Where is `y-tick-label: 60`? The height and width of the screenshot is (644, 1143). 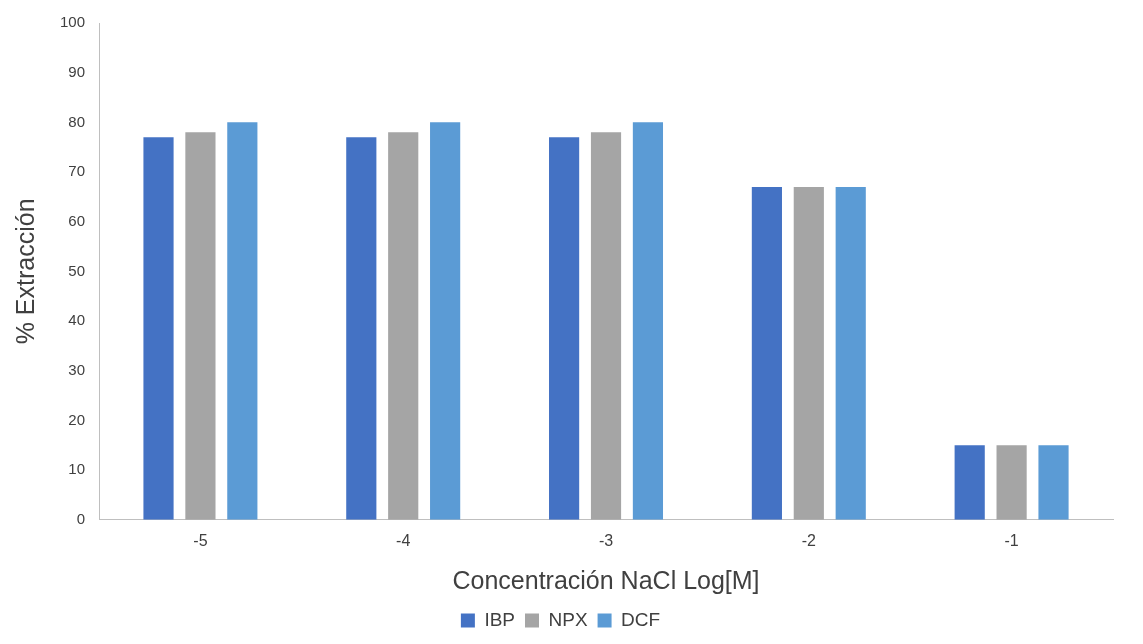
y-tick-label: 60 is located at coordinates (77, 220).